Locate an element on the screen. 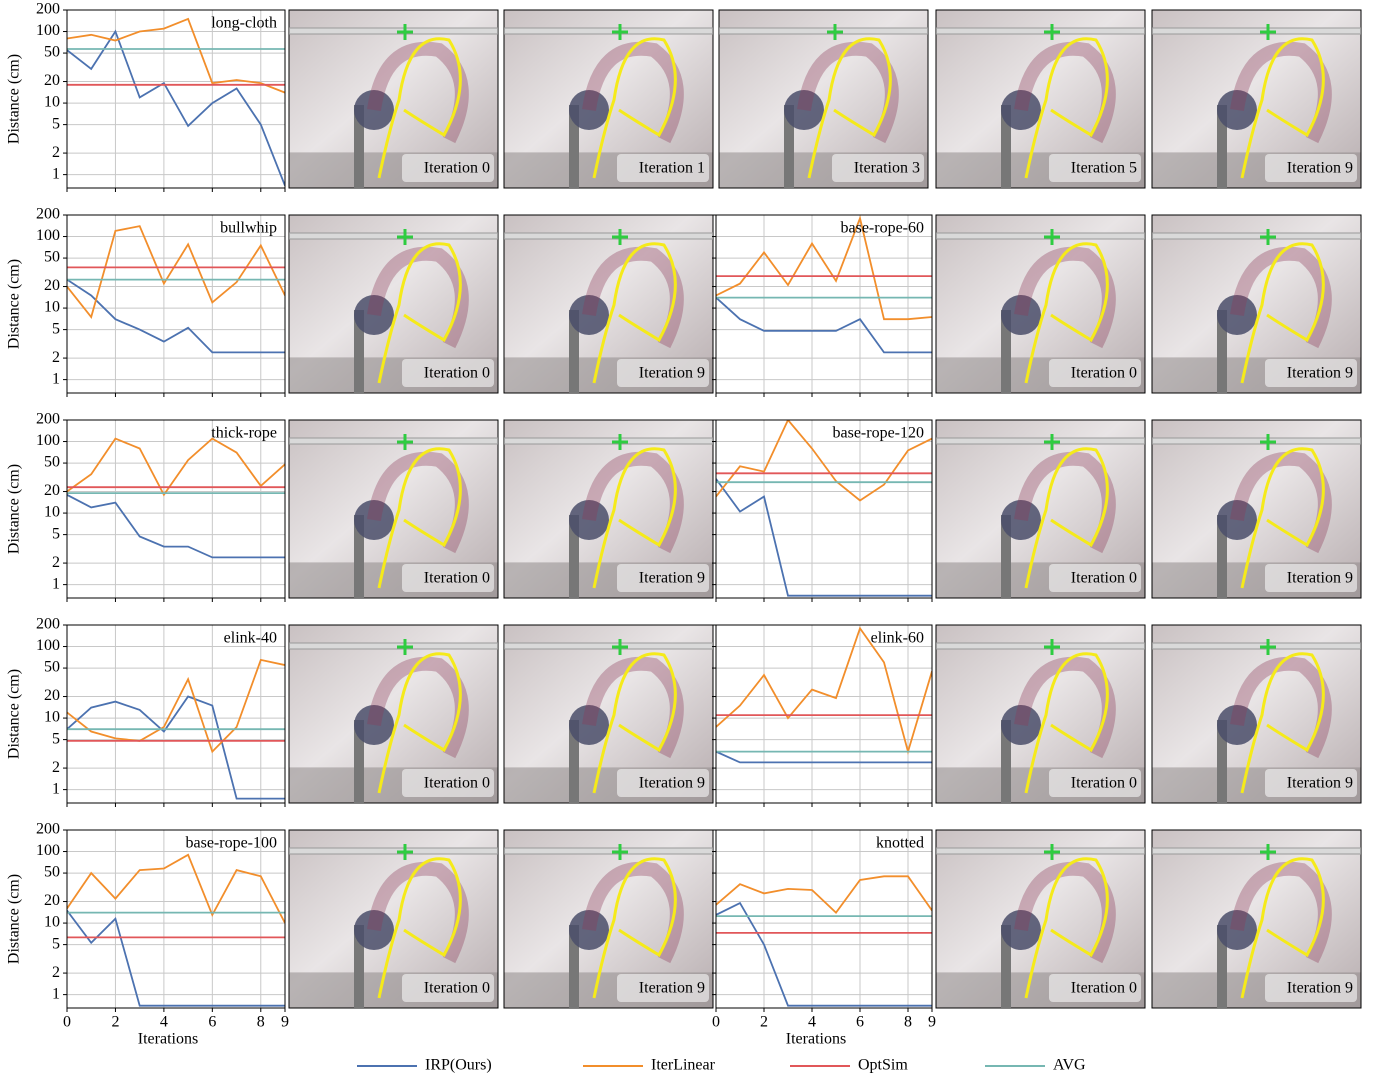 The height and width of the screenshot is (1076, 1374). legend-label: IterLinear is located at coordinates (683, 1065).